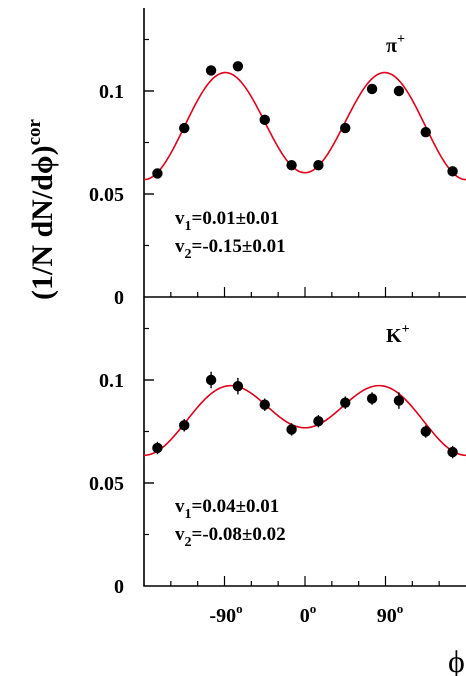 The image size is (466, 676). What do you see at coordinates (34, 131) in the screenshot?
I see `y-axis-title-sup: cor` at bounding box center [34, 131].